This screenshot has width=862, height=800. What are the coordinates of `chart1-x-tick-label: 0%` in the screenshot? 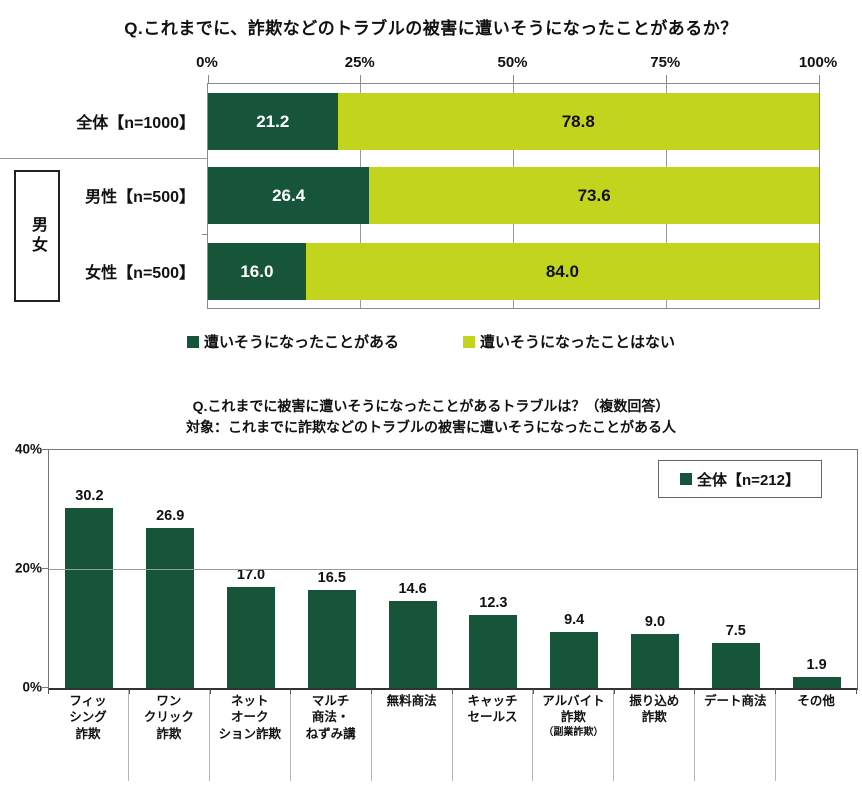 It's located at (207, 62).